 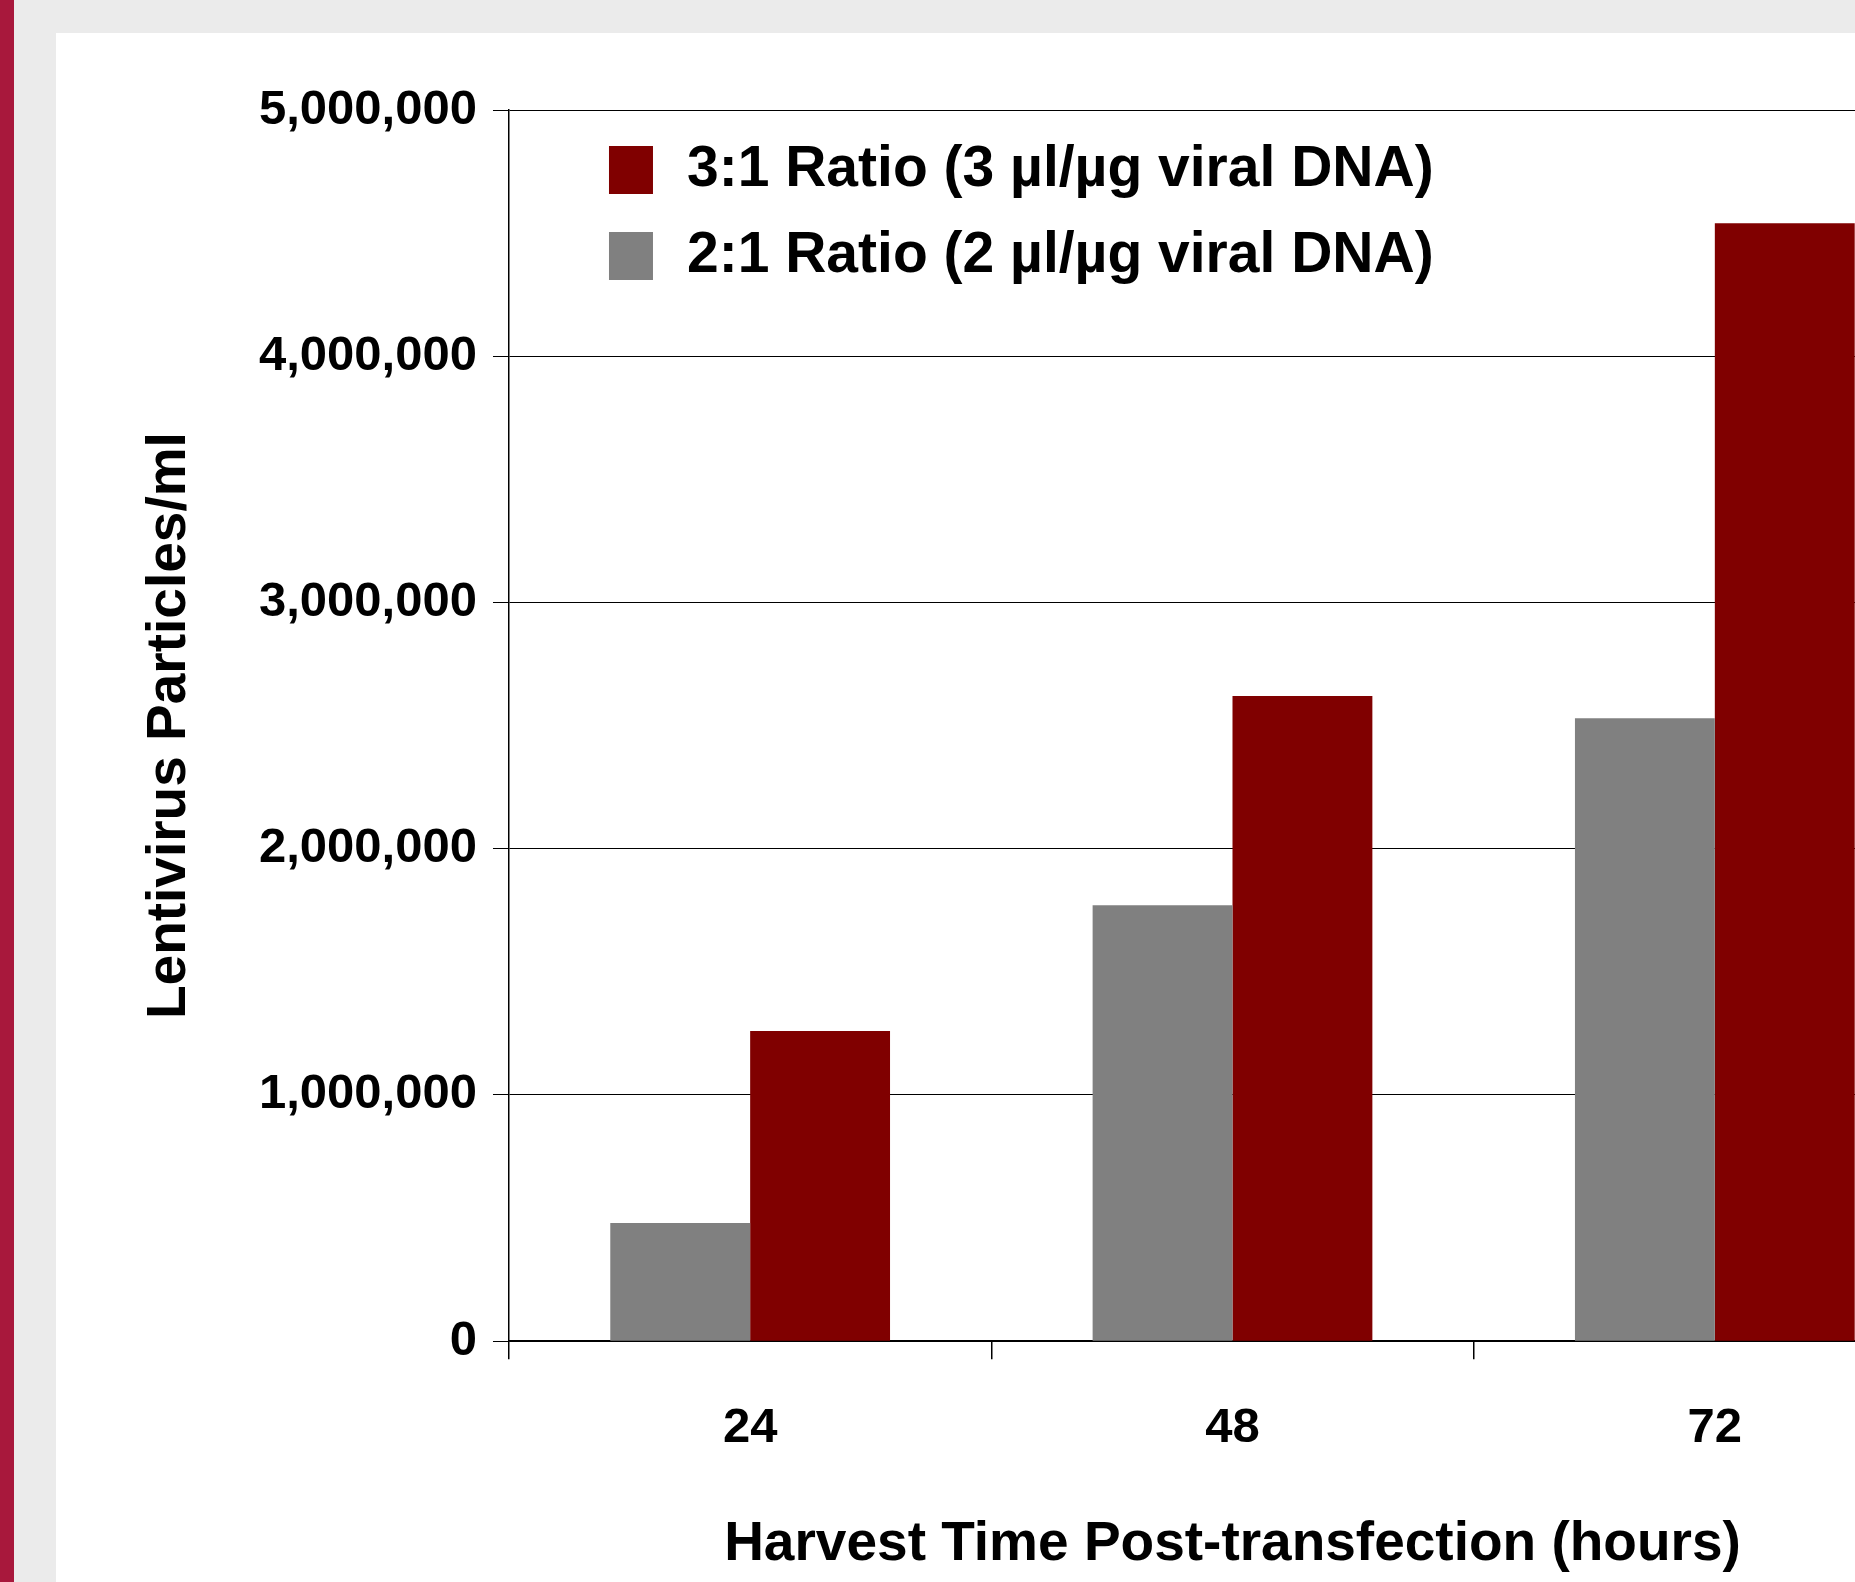 What do you see at coordinates (367, 845) in the screenshot?
I see `y-tick-label: 2,000,000` at bounding box center [367, 845].